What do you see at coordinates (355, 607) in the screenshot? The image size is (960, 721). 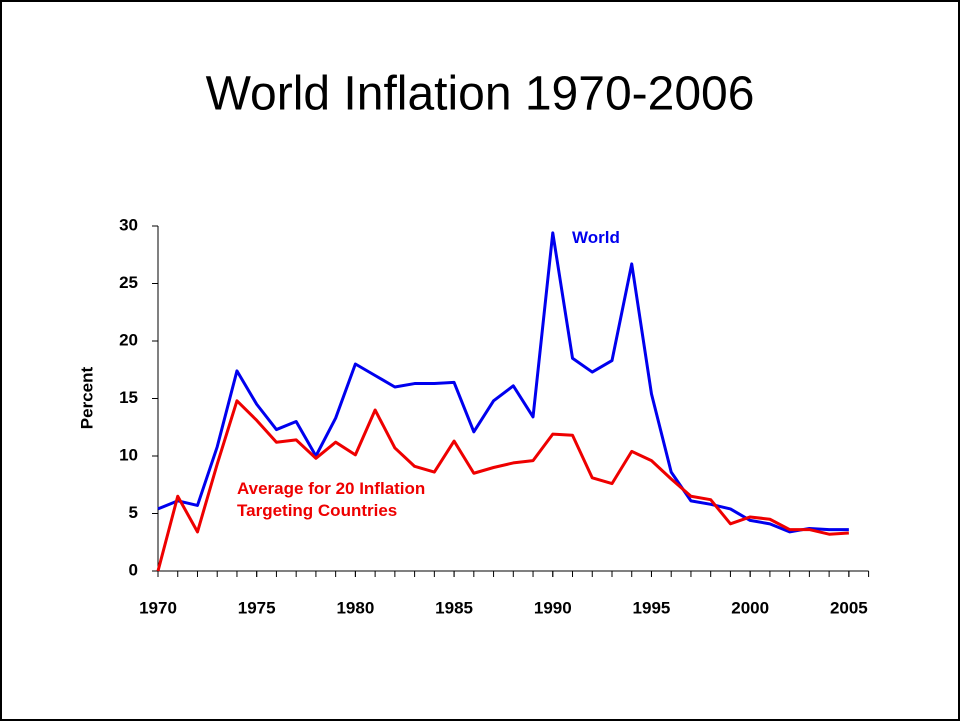 I see `x-tick-label: 1980` at bounding box center [355, 607].